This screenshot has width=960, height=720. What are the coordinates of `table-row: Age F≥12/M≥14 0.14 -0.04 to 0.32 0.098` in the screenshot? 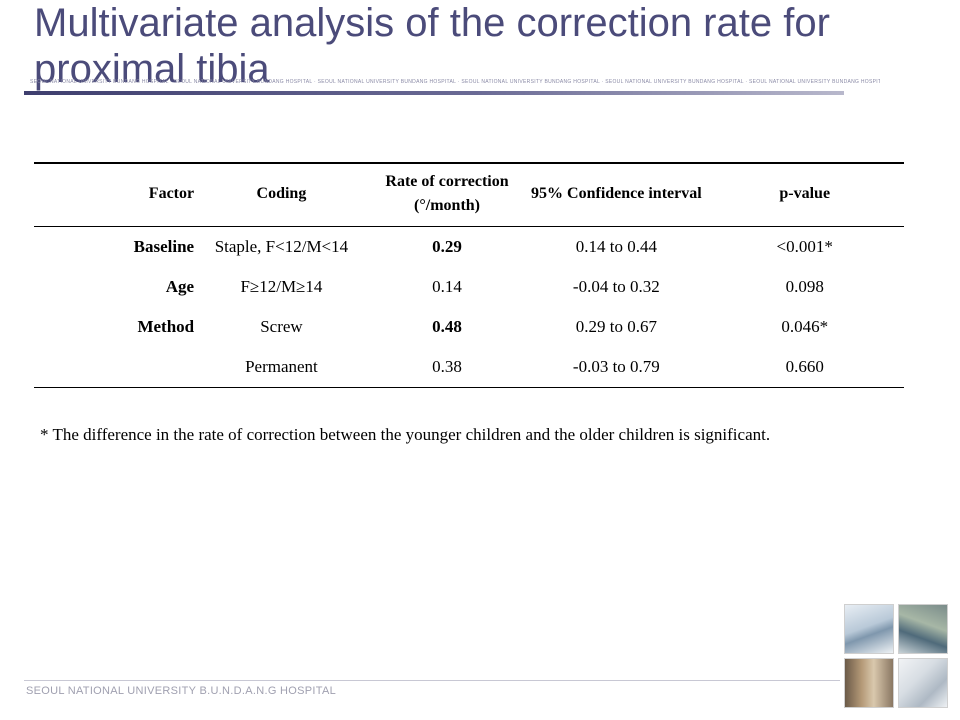 It's located at (469, 287).